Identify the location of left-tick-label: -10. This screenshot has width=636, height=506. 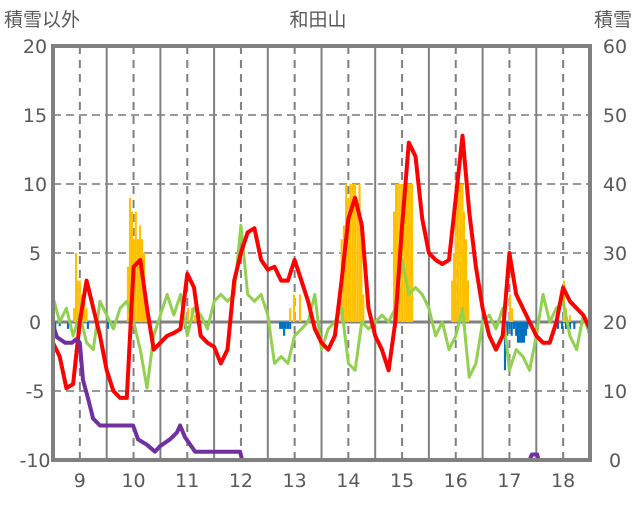
(34, 461).